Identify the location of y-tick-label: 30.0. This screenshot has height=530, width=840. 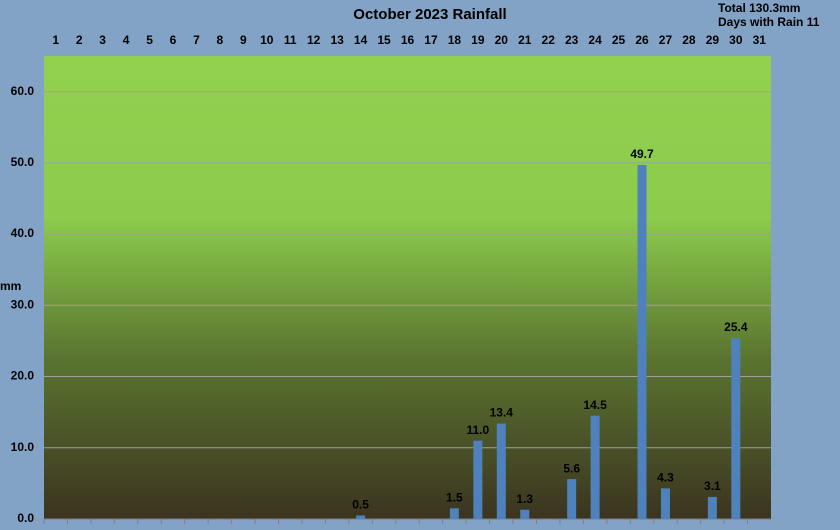
(23, 304).